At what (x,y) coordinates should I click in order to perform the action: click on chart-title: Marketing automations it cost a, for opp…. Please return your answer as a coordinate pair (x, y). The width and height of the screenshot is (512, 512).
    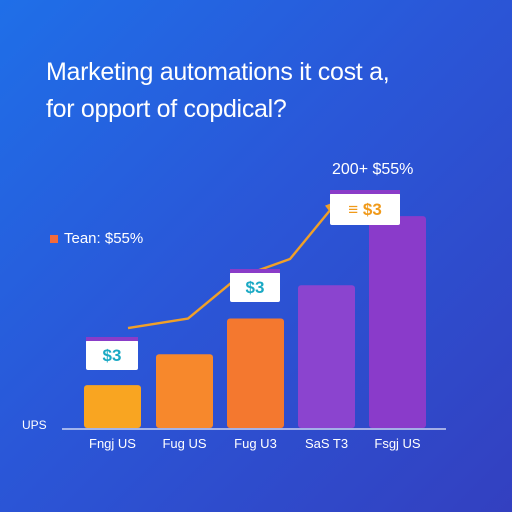
    Looking at the image, I should click on (266, 91).